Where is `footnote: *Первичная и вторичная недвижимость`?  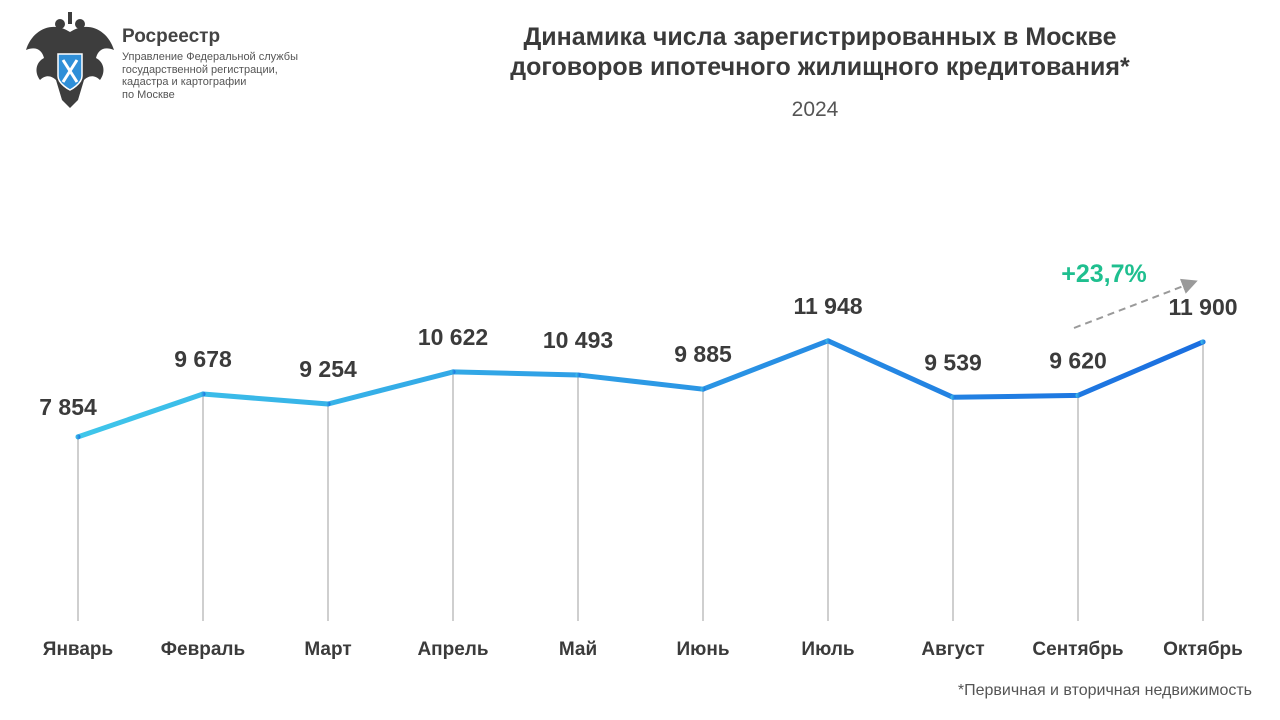 footnote: *Первичная и вторичная недвижимость is located at coordinates (1104, 690).